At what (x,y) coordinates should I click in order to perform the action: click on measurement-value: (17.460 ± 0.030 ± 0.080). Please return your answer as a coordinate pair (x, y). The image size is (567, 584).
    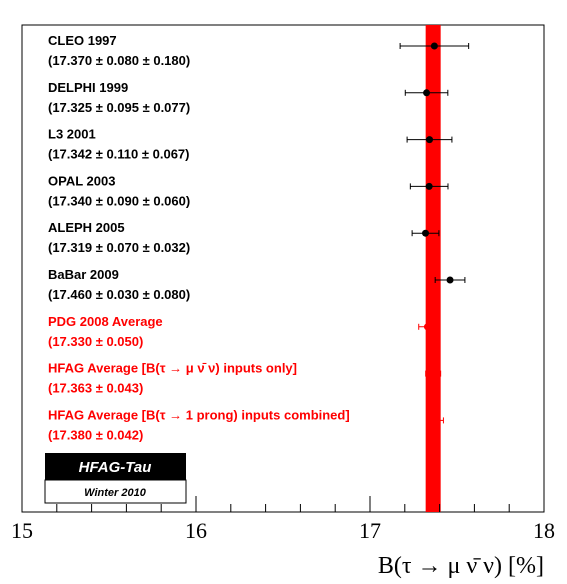
    Looking at the image, I should click on (119, 294).